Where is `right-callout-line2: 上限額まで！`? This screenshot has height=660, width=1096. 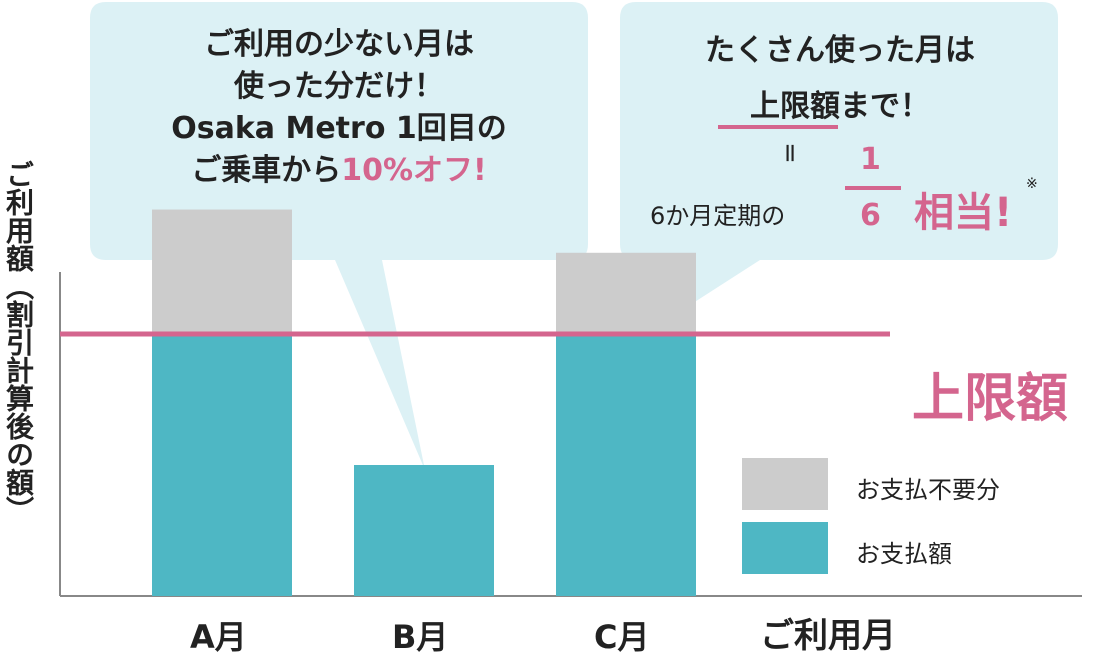
right-callout-line2: 上限額まで！ is located at coordinates (840, 107).